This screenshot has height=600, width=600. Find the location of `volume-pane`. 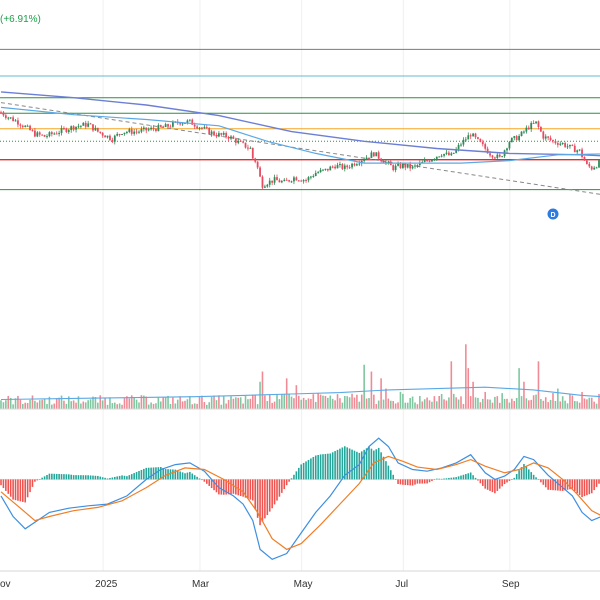

volume-pane is located at coordinates (300, 376).